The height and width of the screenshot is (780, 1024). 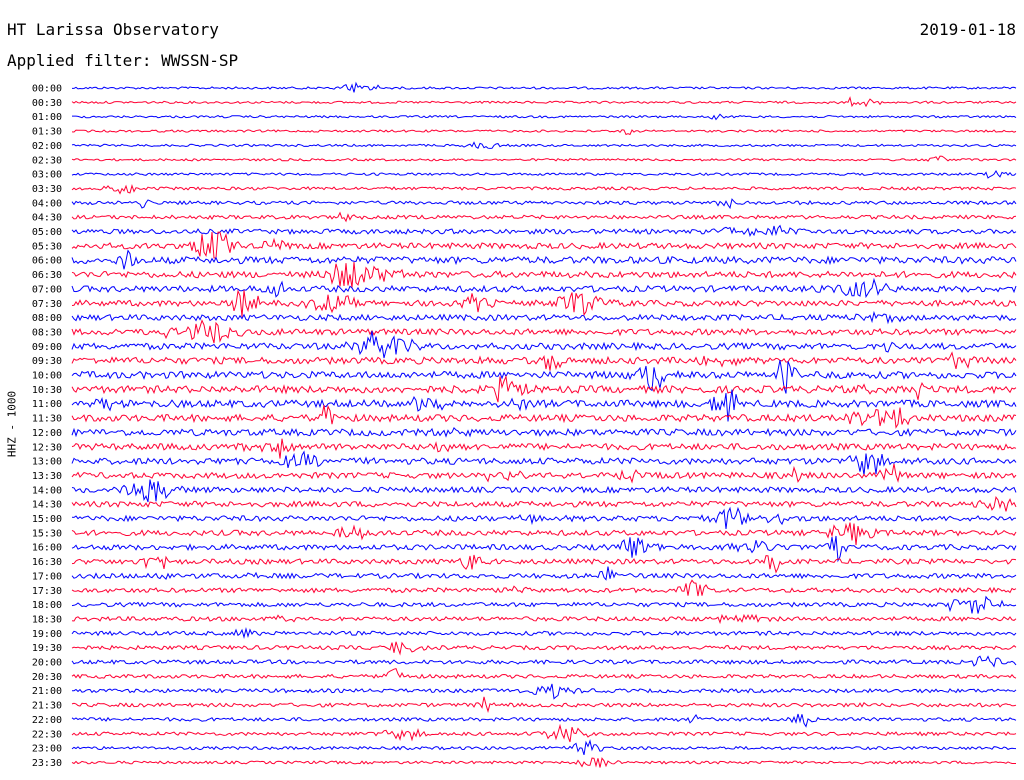 What do you see at coordinates (47, 304) in the screenshot?
I see `time-tick-label: 07:30` at bounding box center [47, 304].